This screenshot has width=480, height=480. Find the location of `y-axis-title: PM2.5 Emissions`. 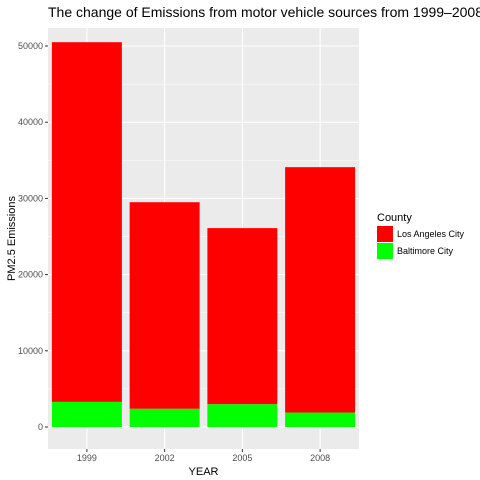

y-axis-title: PM2.5 Emissions is located at coordinates (12, 238).